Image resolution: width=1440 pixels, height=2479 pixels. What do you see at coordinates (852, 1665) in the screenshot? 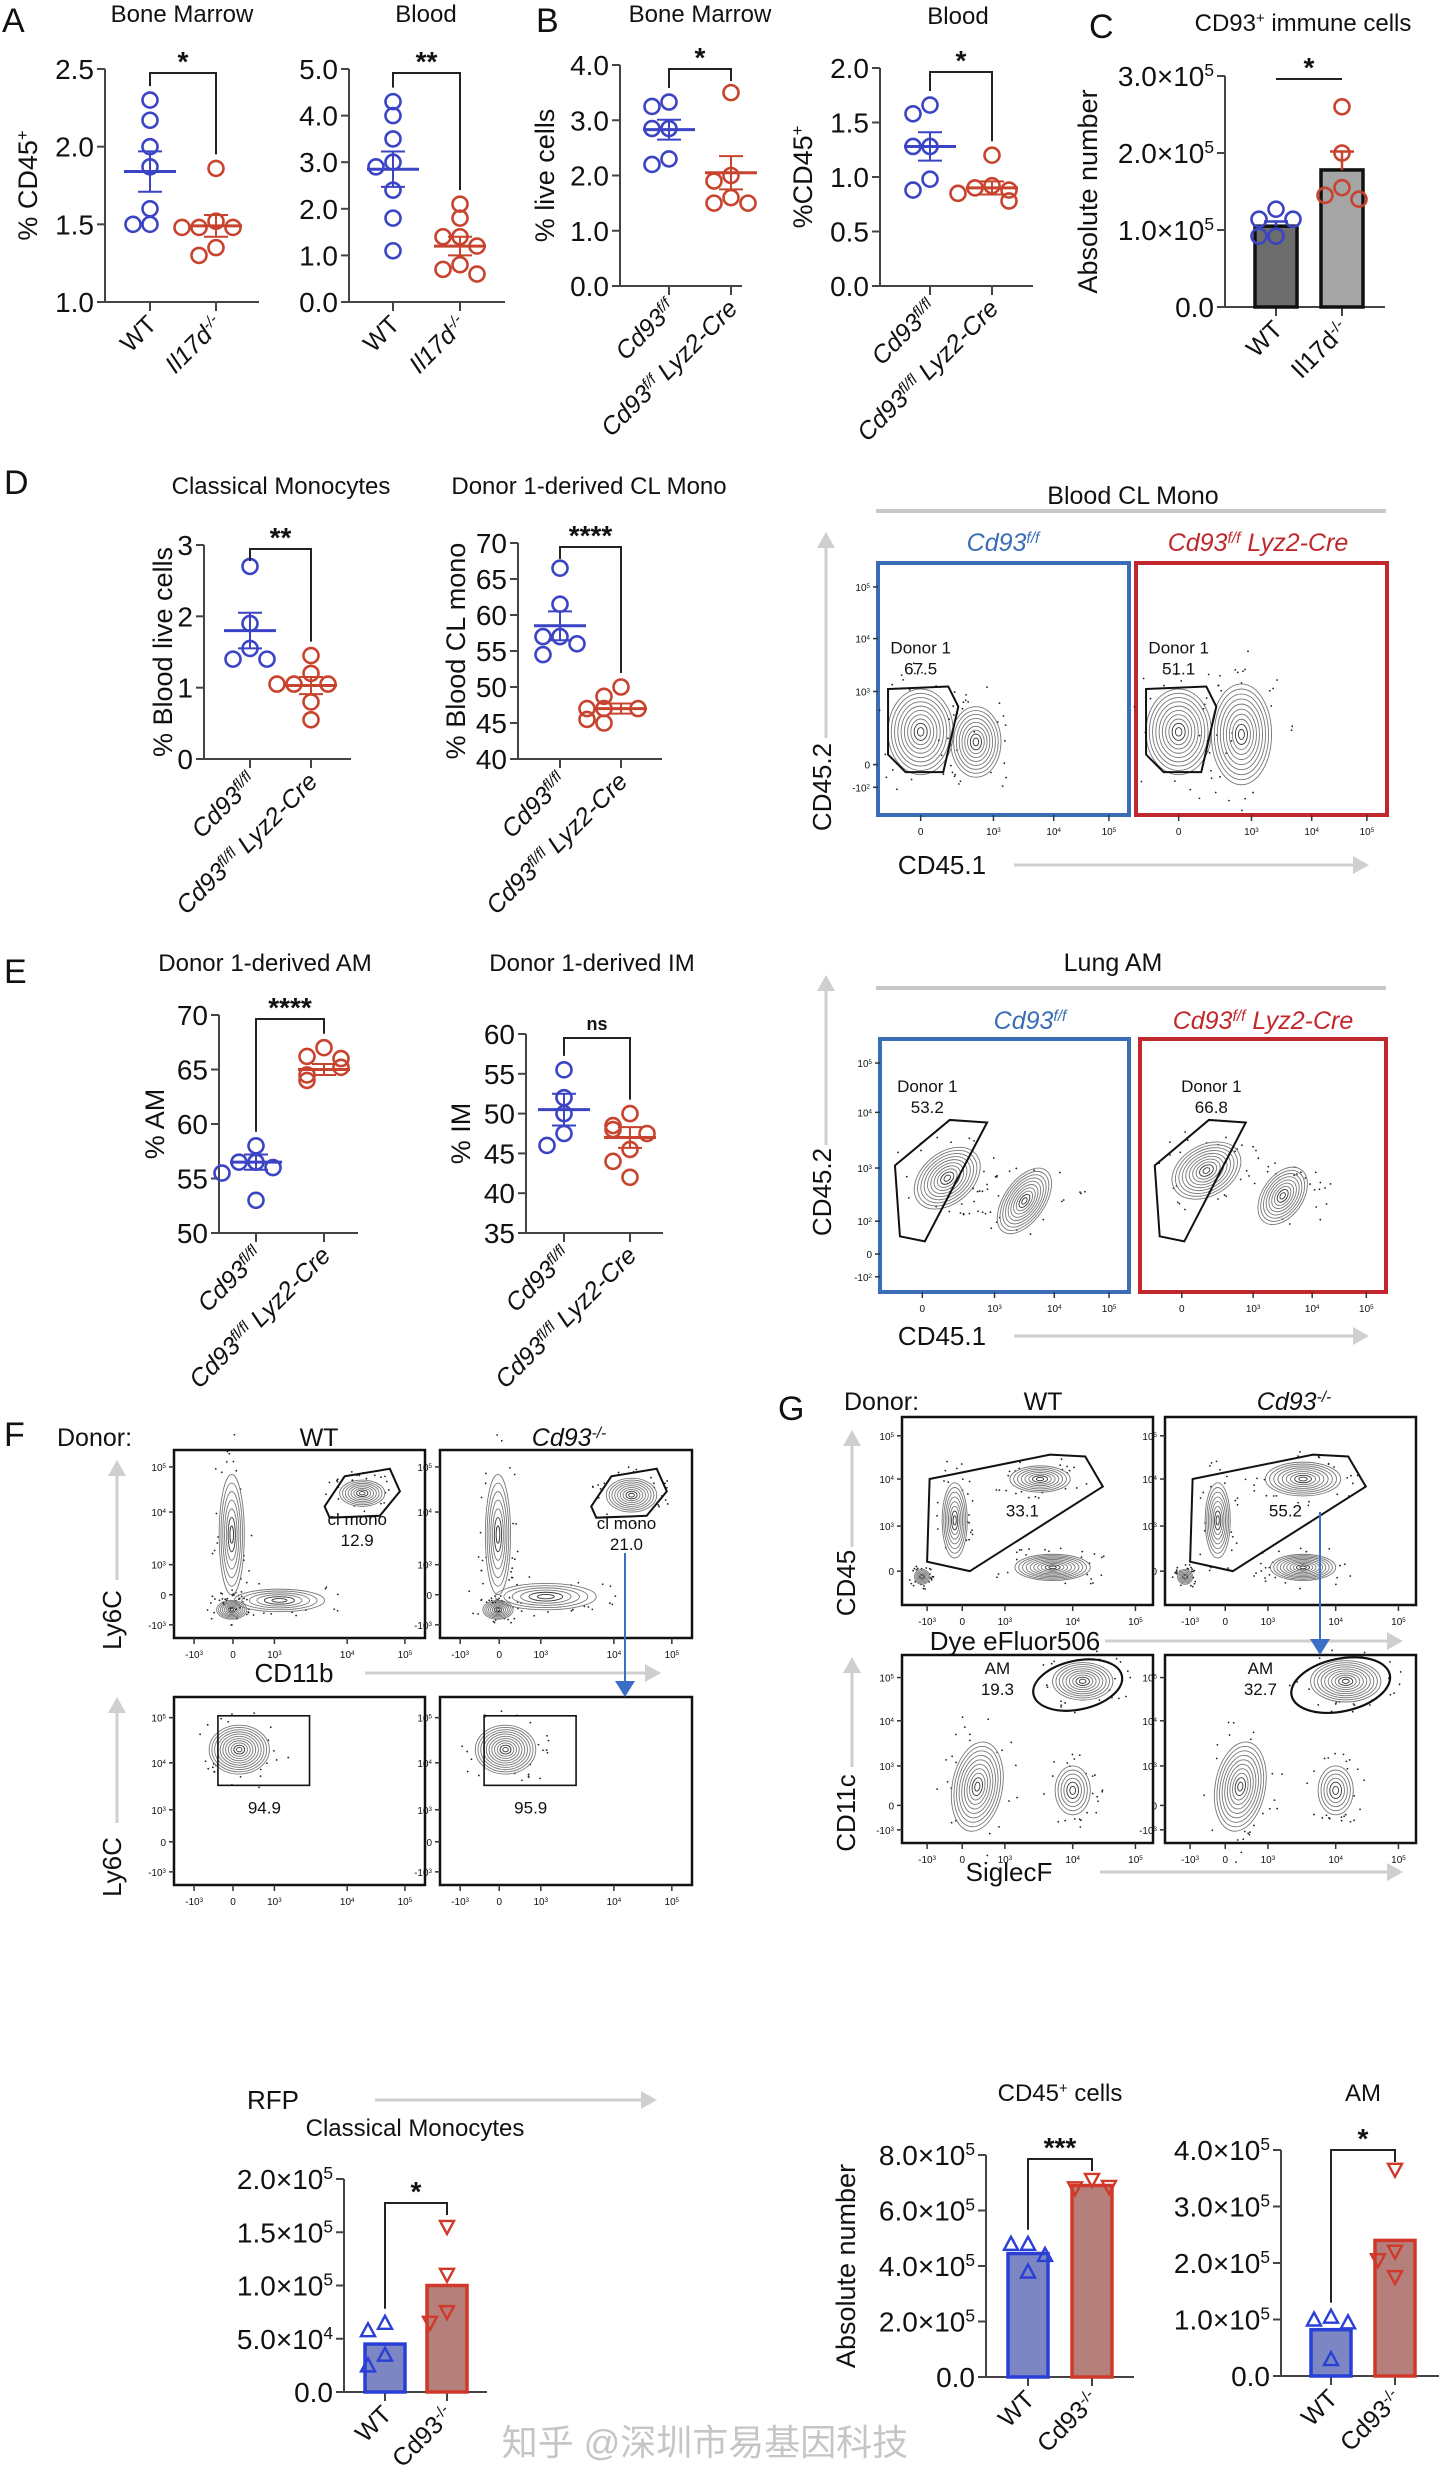
I see `arrow-up-icon` at bounding box center [852, 1665].